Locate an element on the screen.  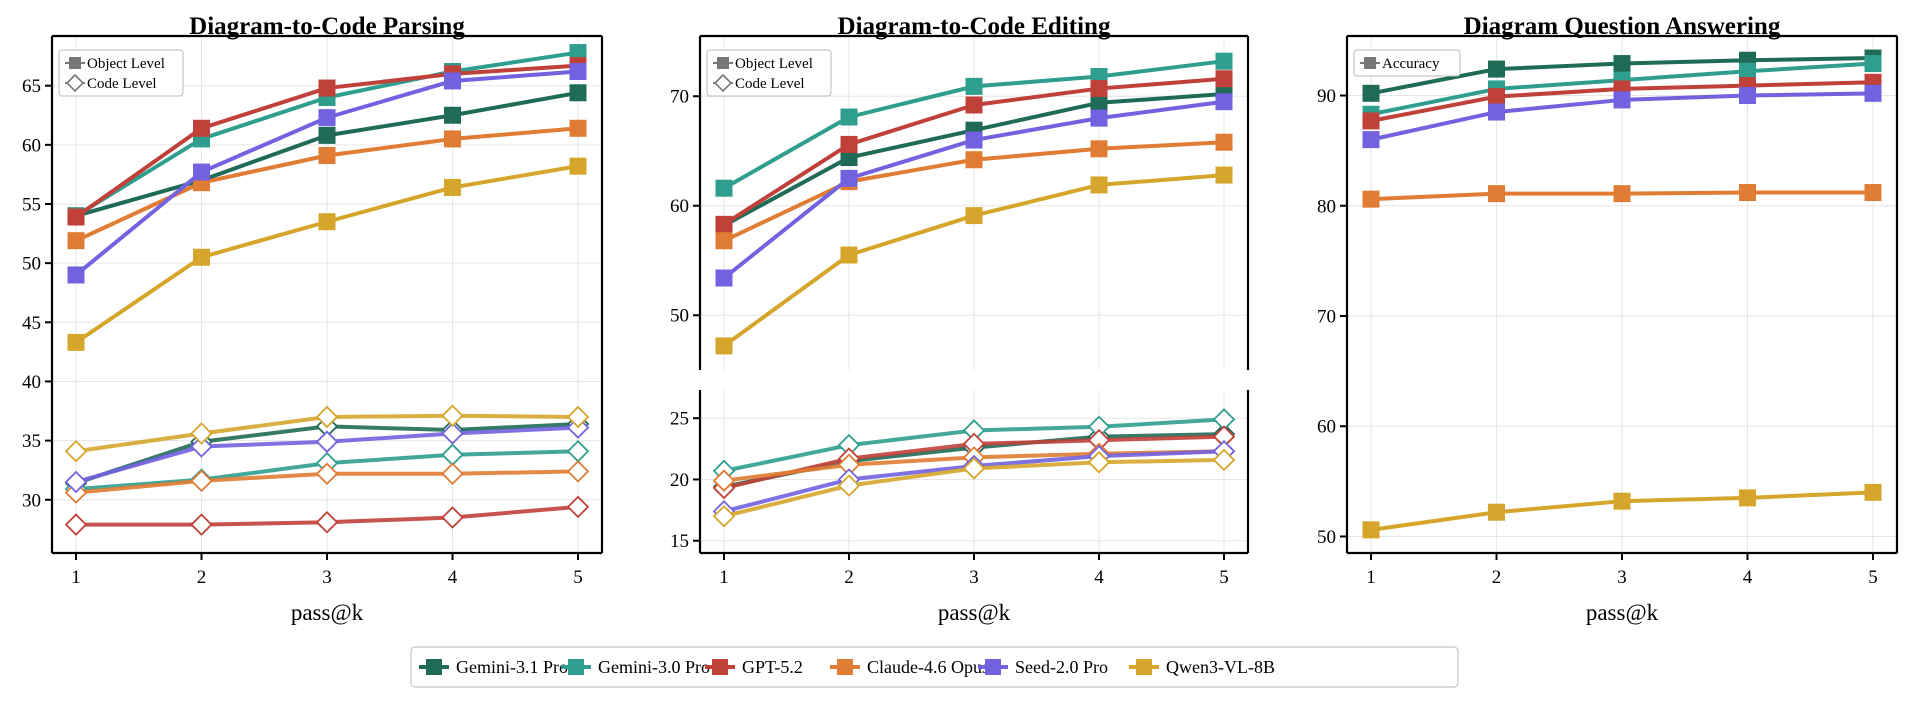
series-seed-2-0-pro-code-level is located at coordinates (327, 455).